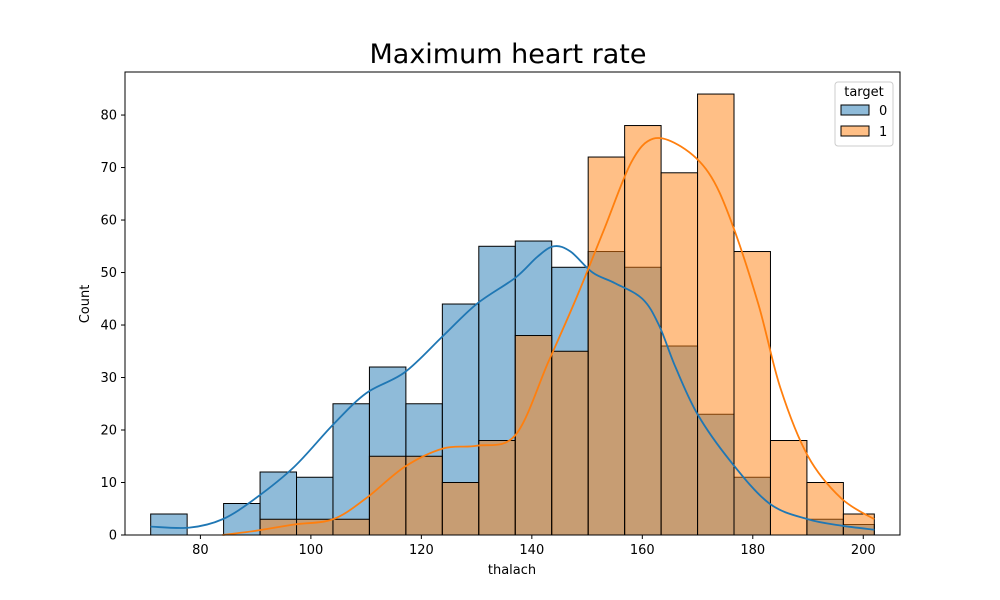 Image resolution: width=1000 pixels, height=600 pixels. I want to click on y-tick-label: 60, so click(108, 221).